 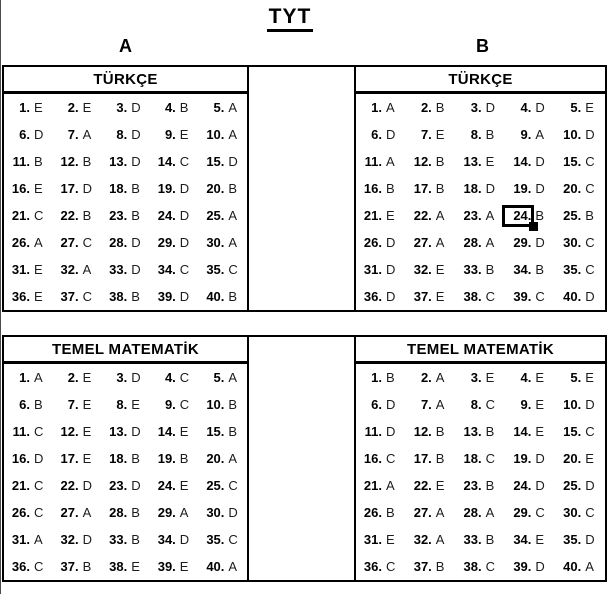 What do you see at coordinates (572, 458) in the screenshot?
I see `question-number: 20.` at bounding box center [572, 458].